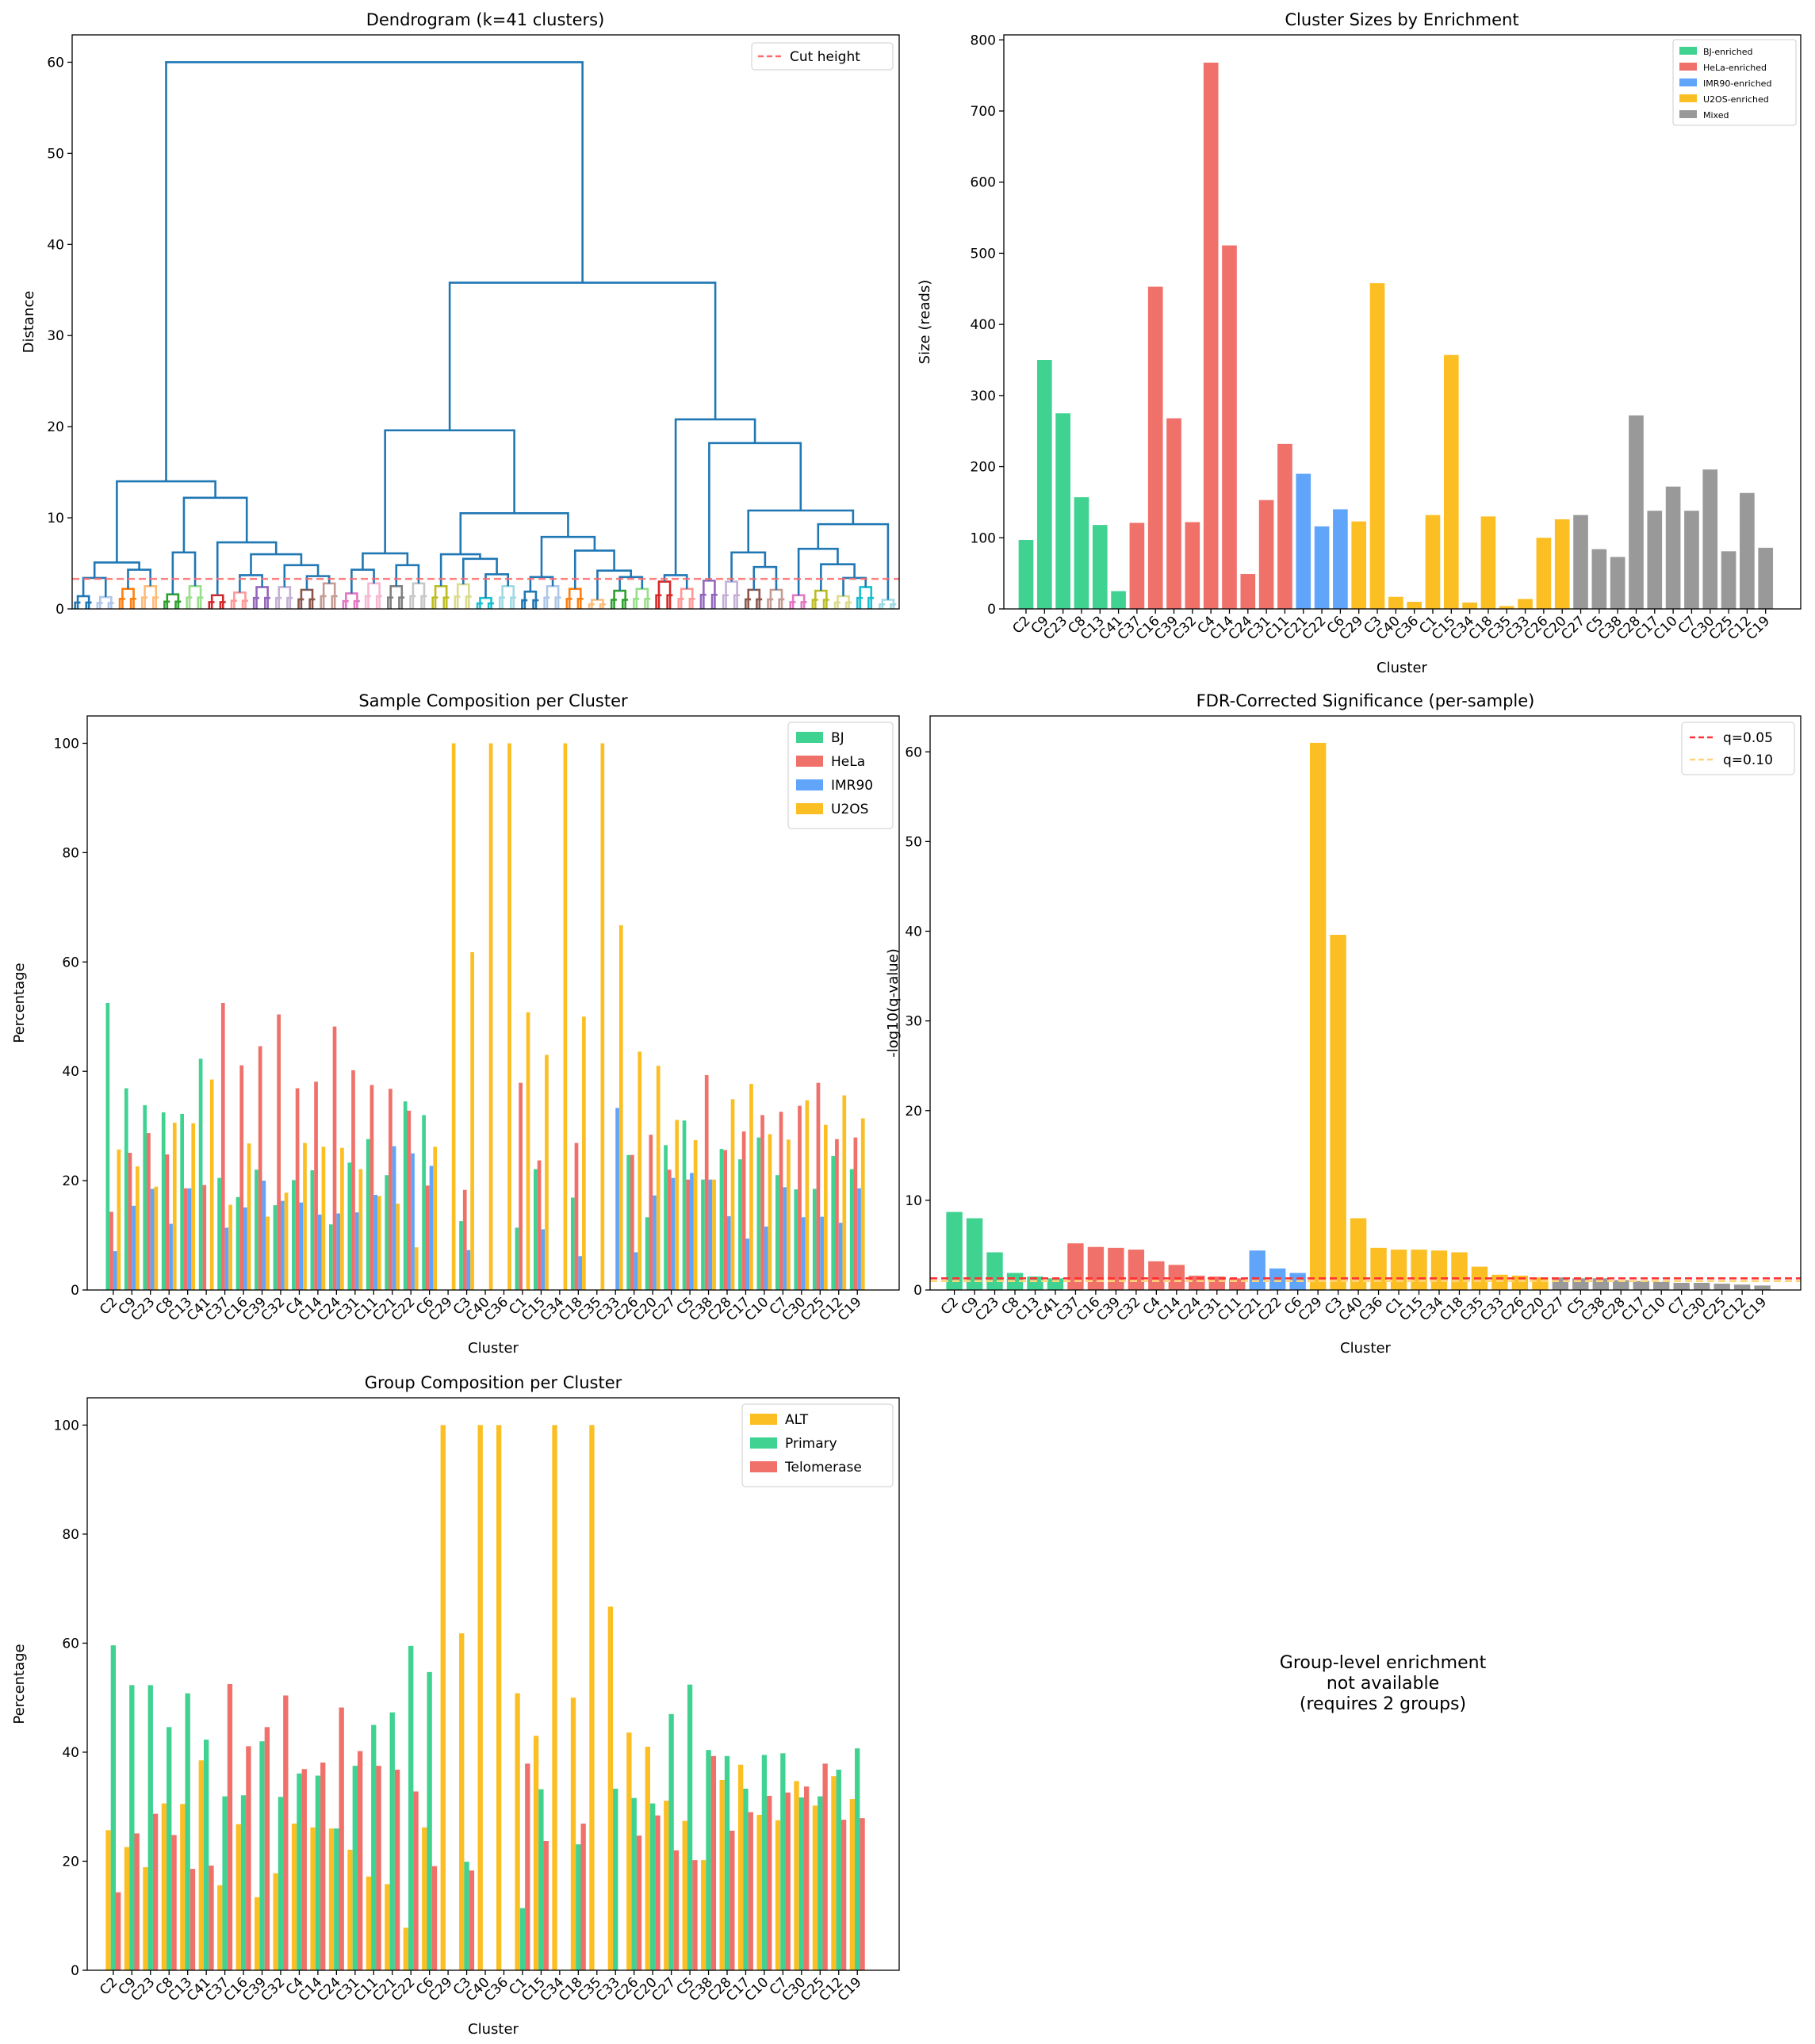  What do you see at coordinates (1137, 565) in the screenshot?
I see `size-bar-C37` at bounding box center [1137, 565].